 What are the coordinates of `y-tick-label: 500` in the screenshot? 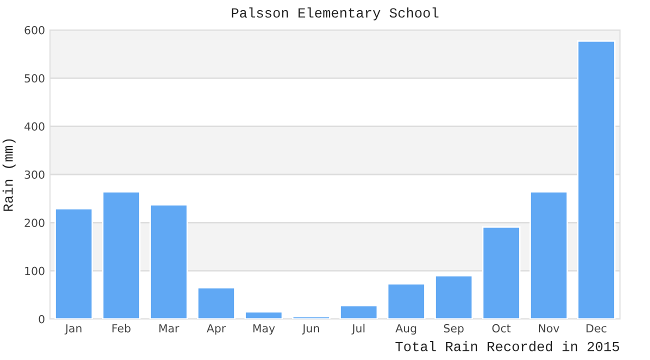 It's located at (34, 78).